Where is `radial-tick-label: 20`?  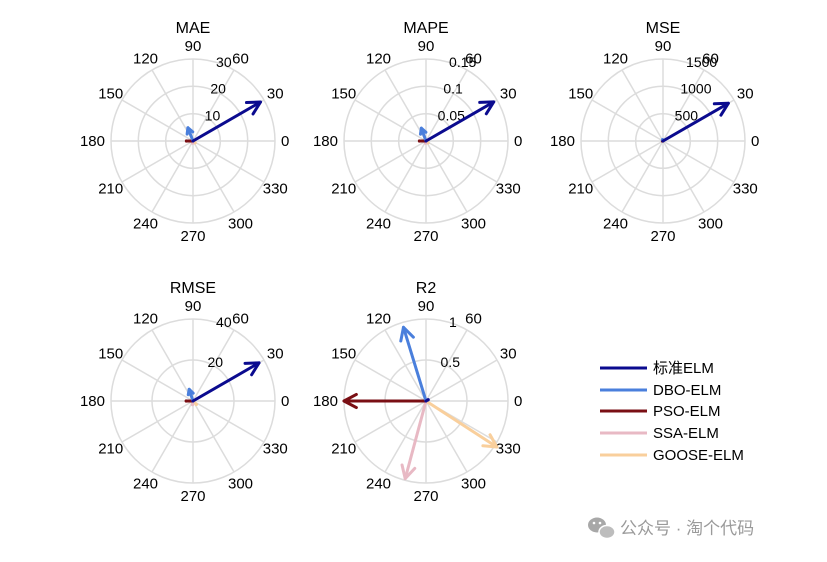
radial-tick-label: 20 is located at coordinates (218, 89).